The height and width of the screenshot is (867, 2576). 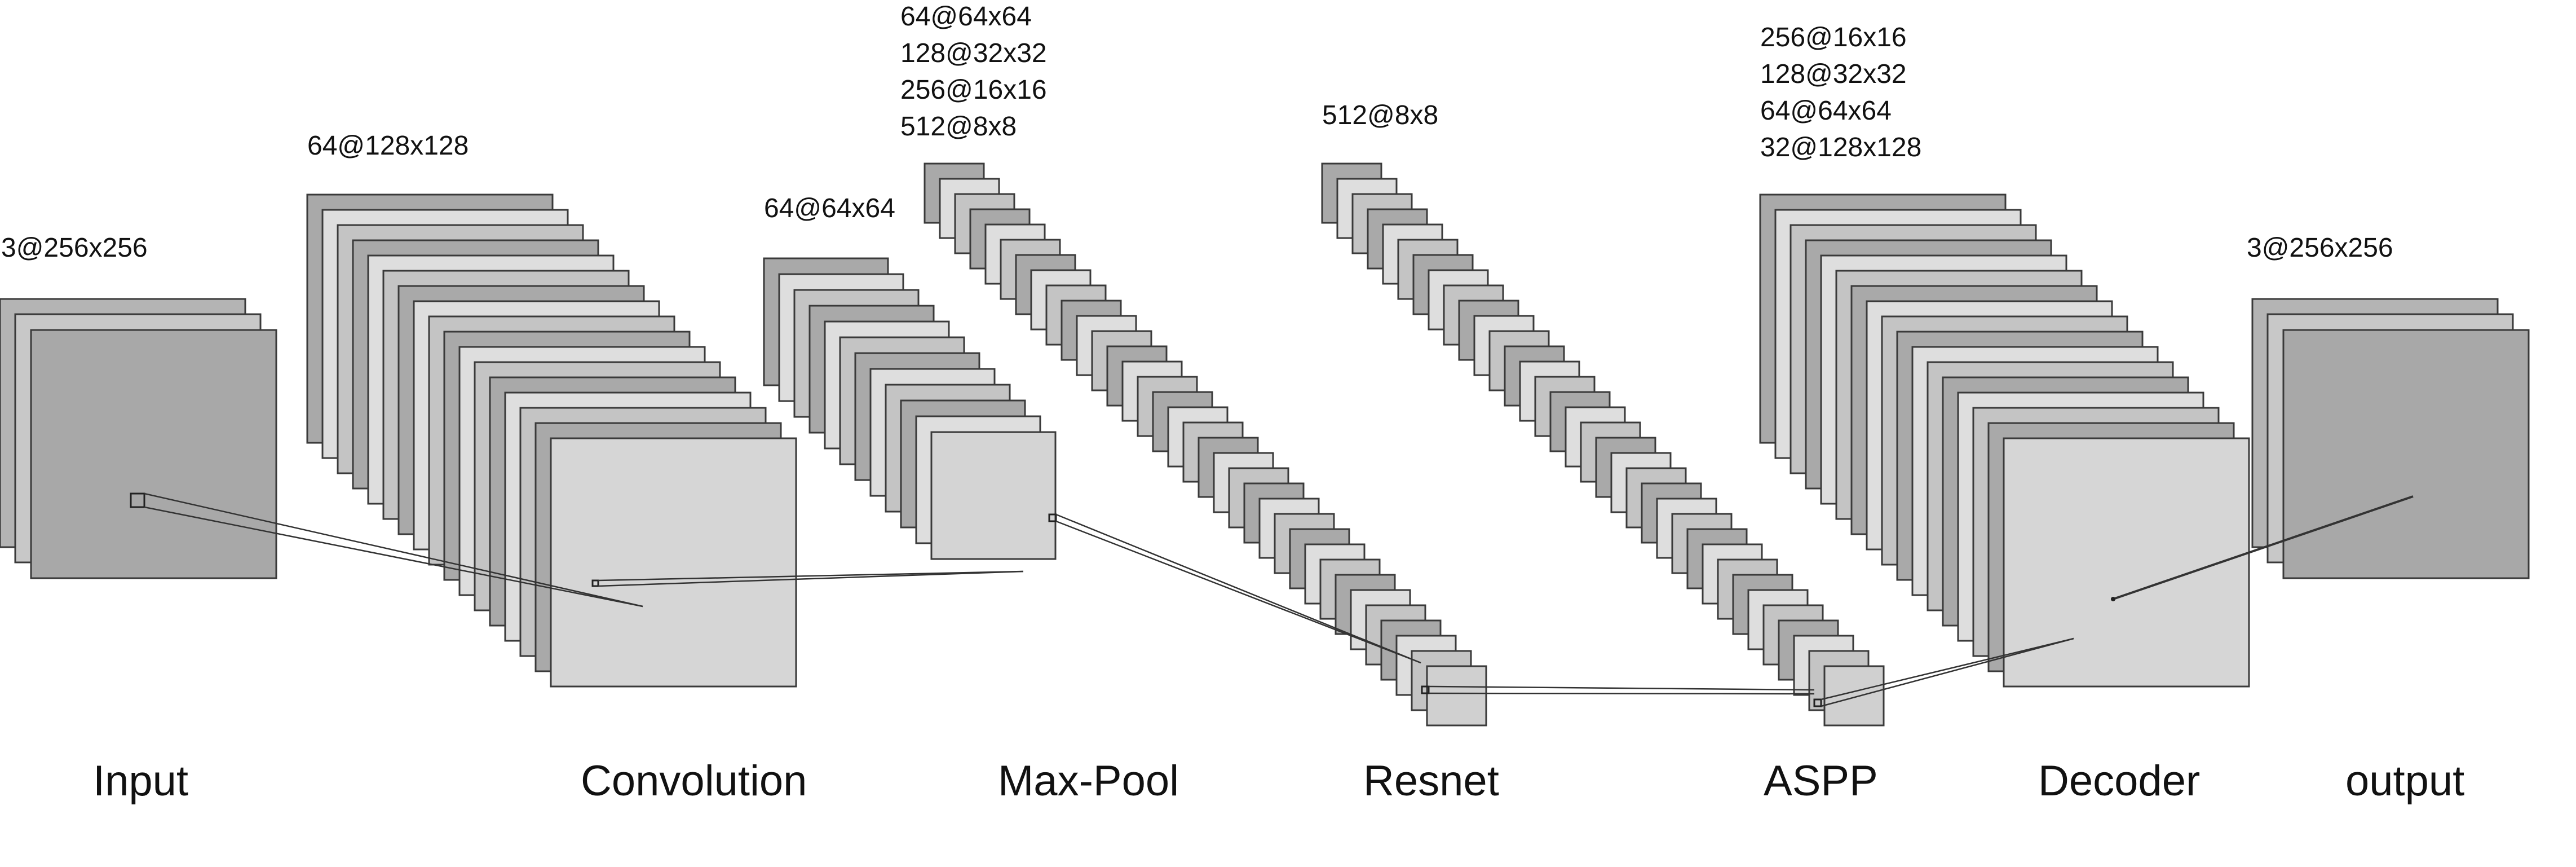 What do you see at coordinates (910, 409) in the screenshot?
I see `maxpool-stack` at bounding box center [910, 409].